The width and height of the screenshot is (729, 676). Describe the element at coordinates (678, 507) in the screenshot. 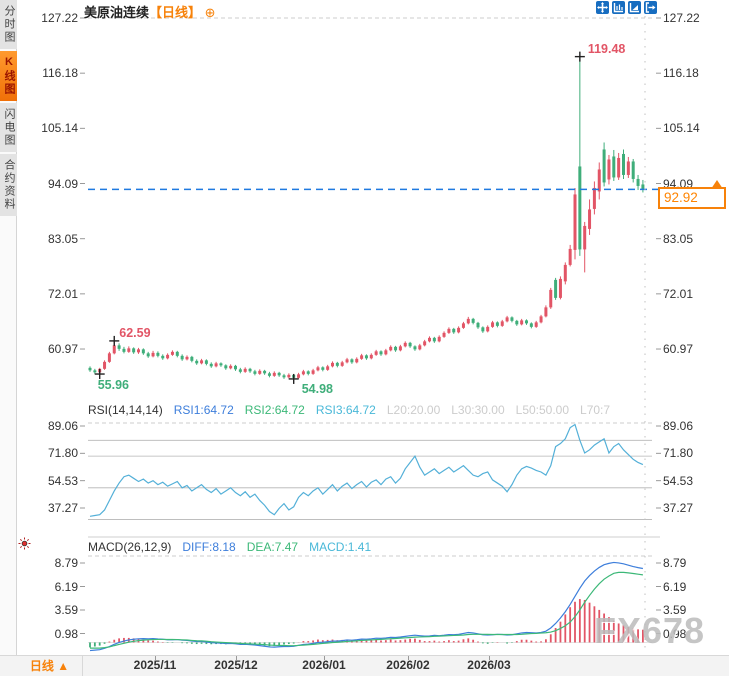

I see `rsi-axis-tick-right-3: 37.27` at that location.